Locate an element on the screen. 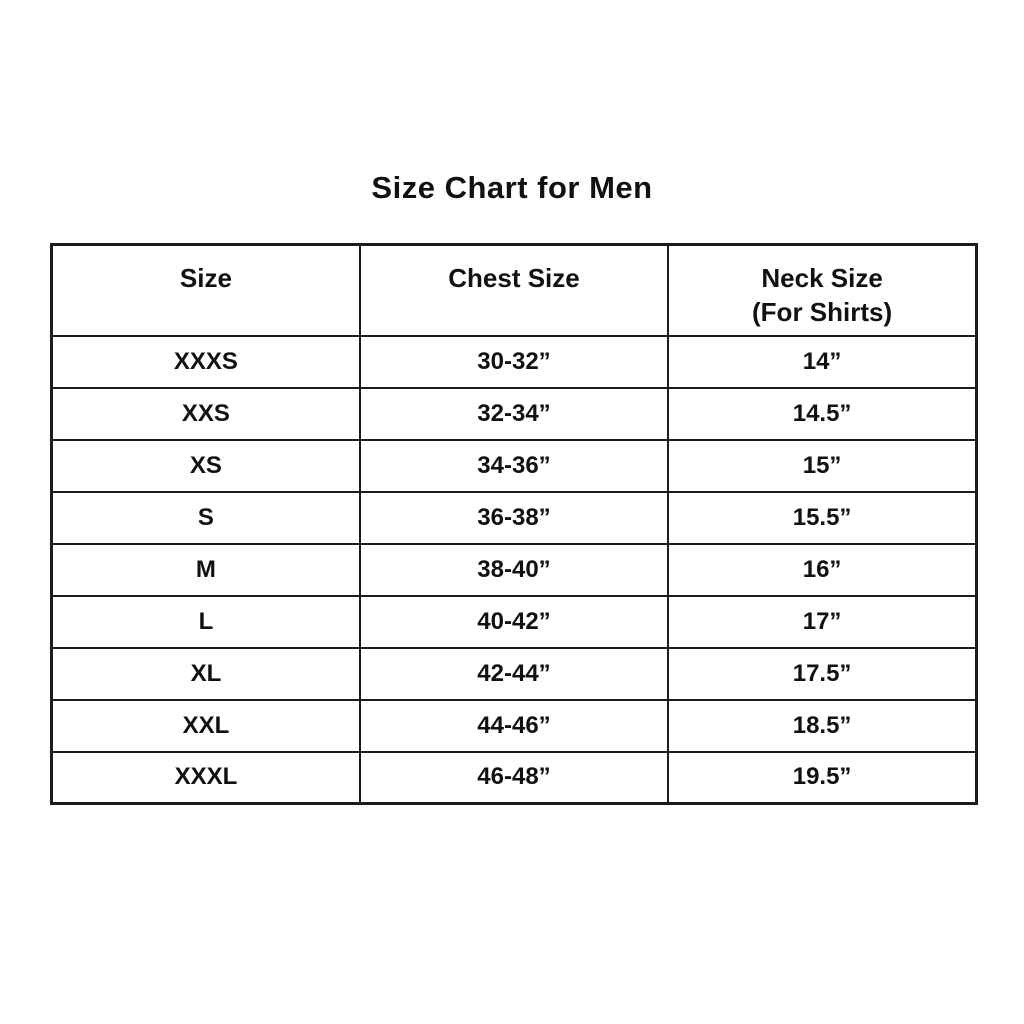 Image resolution: width=1024 pixels, height=1024 pixels. table-row: XXS 32-34” 14.5” is located at coordinates (514, 413).